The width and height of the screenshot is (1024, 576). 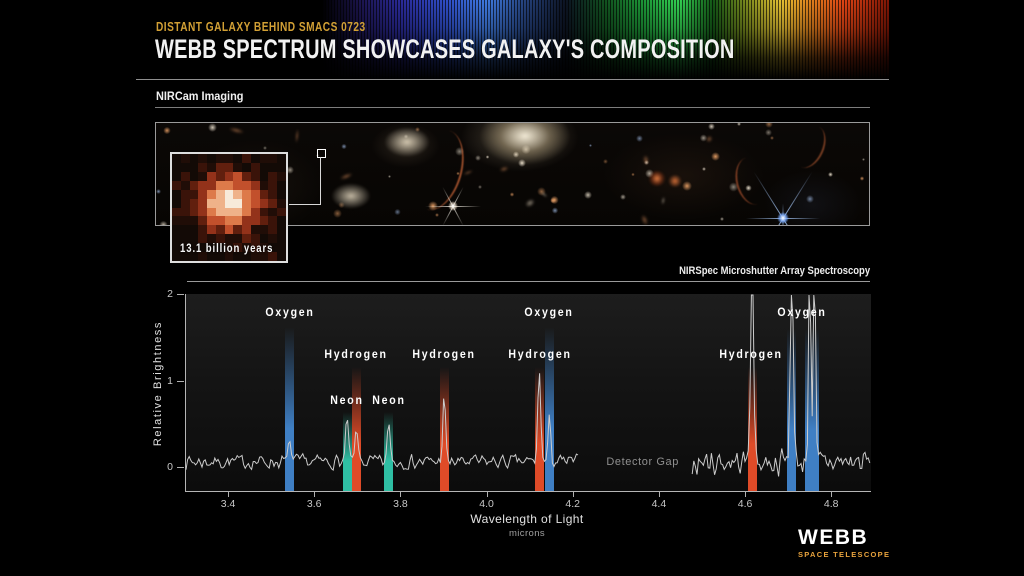 I want to click on spectrum-banner, so click(x=605, y=40).